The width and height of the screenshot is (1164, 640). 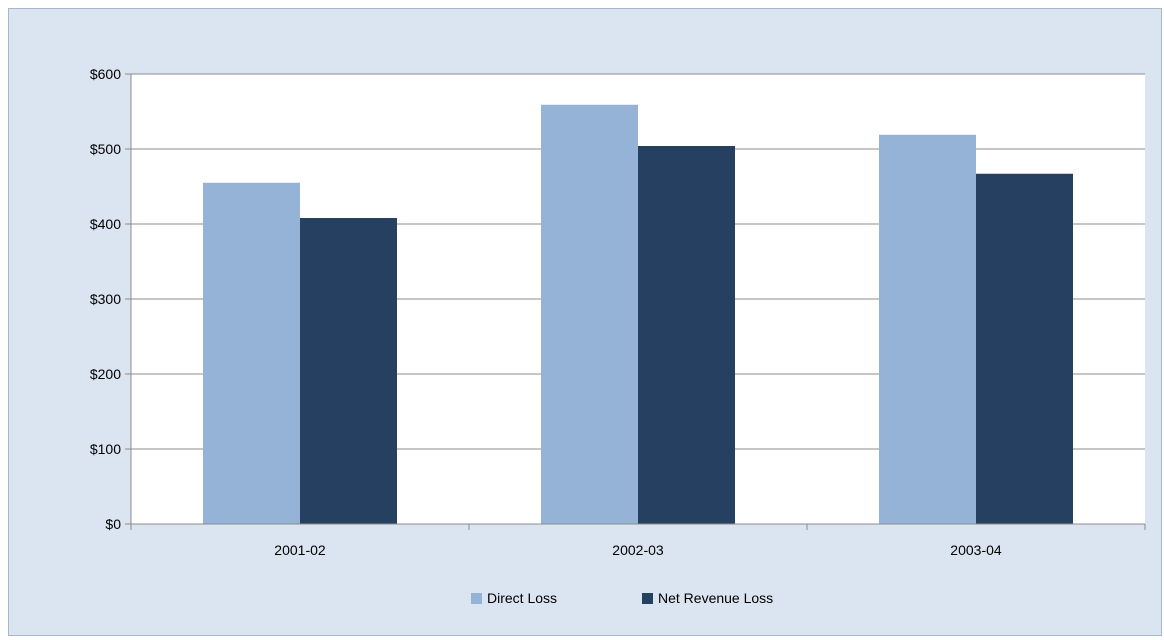 What do you see at coordinates (105, 224) in the screenshot?
I see `y-tick-label: $400` at bounding box center [105, 224].